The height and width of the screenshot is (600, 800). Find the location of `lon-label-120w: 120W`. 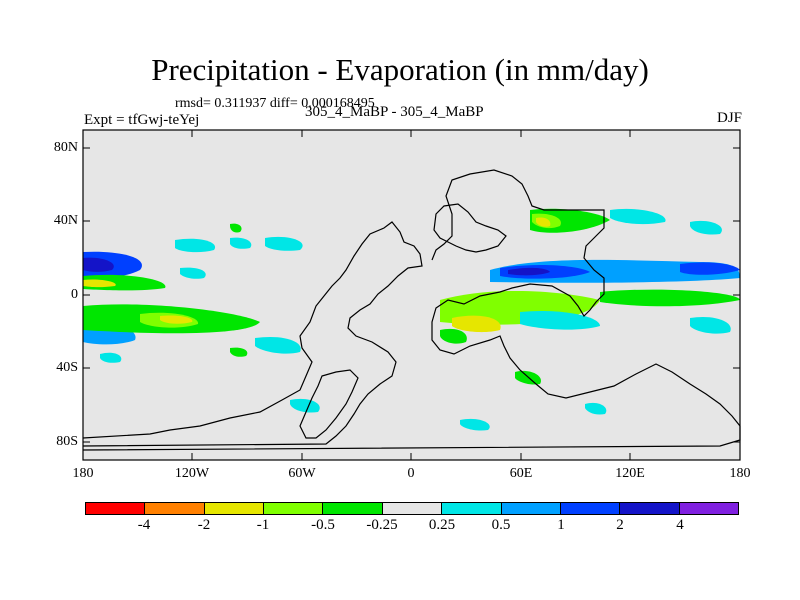

lon-label-120w: 120W is located at coordinates (192, 473).